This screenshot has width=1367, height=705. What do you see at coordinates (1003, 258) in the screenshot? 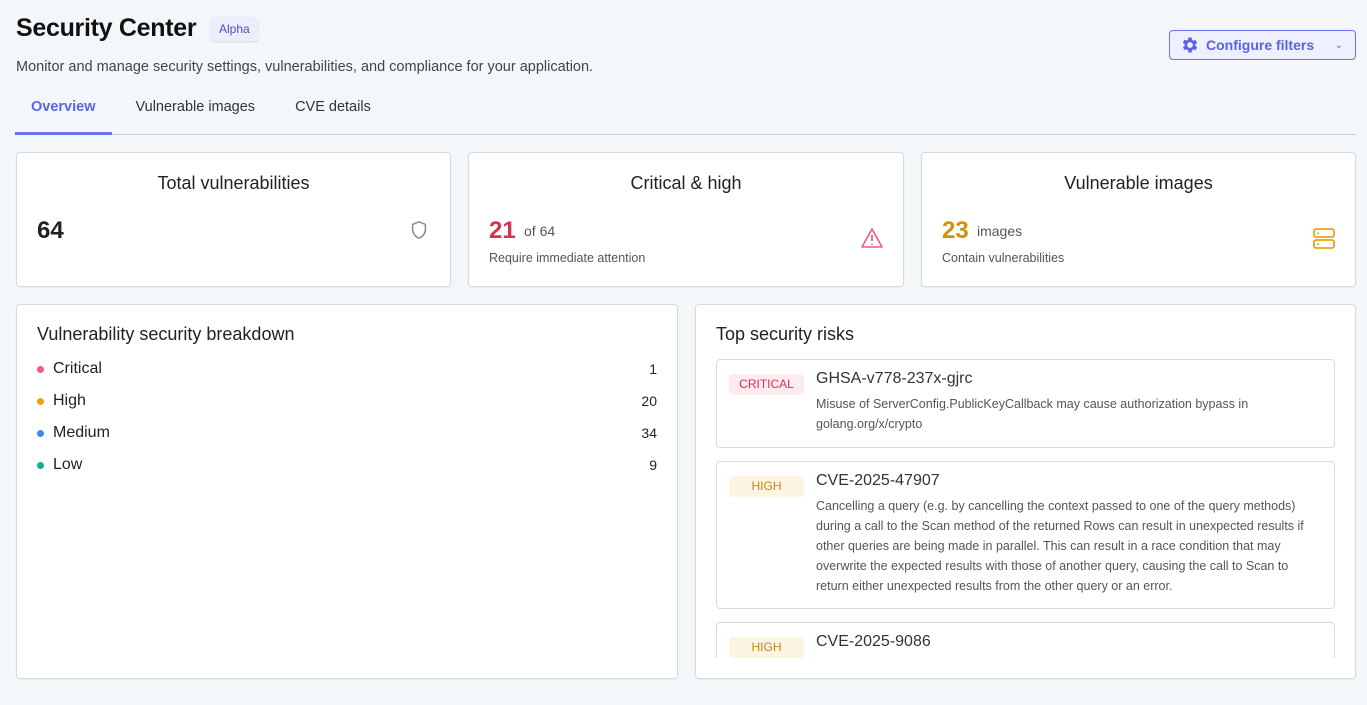
I see `vulnerable-images-note: Contain vulnerabilities` at bounding box center [1003, 258].